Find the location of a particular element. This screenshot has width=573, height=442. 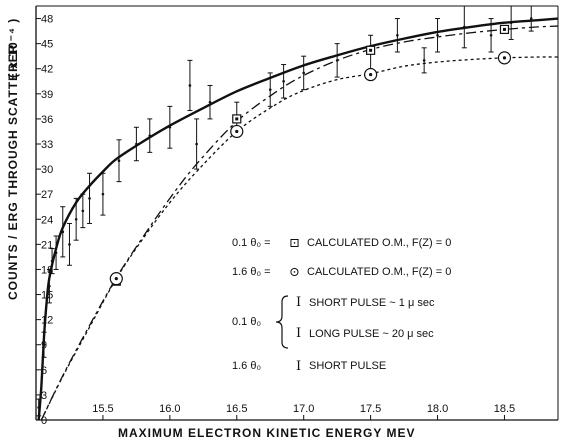

y-tick-label: 24 is located at coordinates (47, 220).